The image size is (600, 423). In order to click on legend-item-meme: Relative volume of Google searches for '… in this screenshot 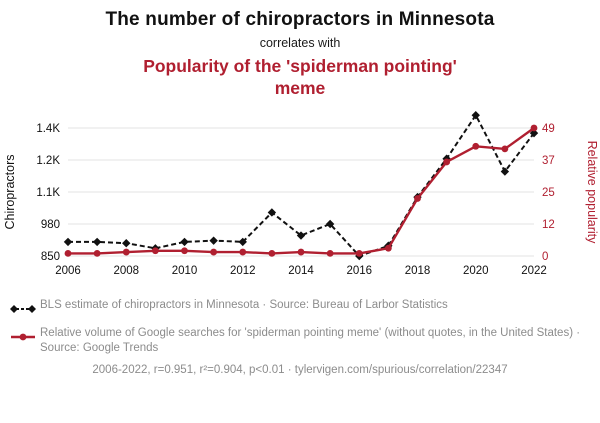, I will do `click(300, 341)`.